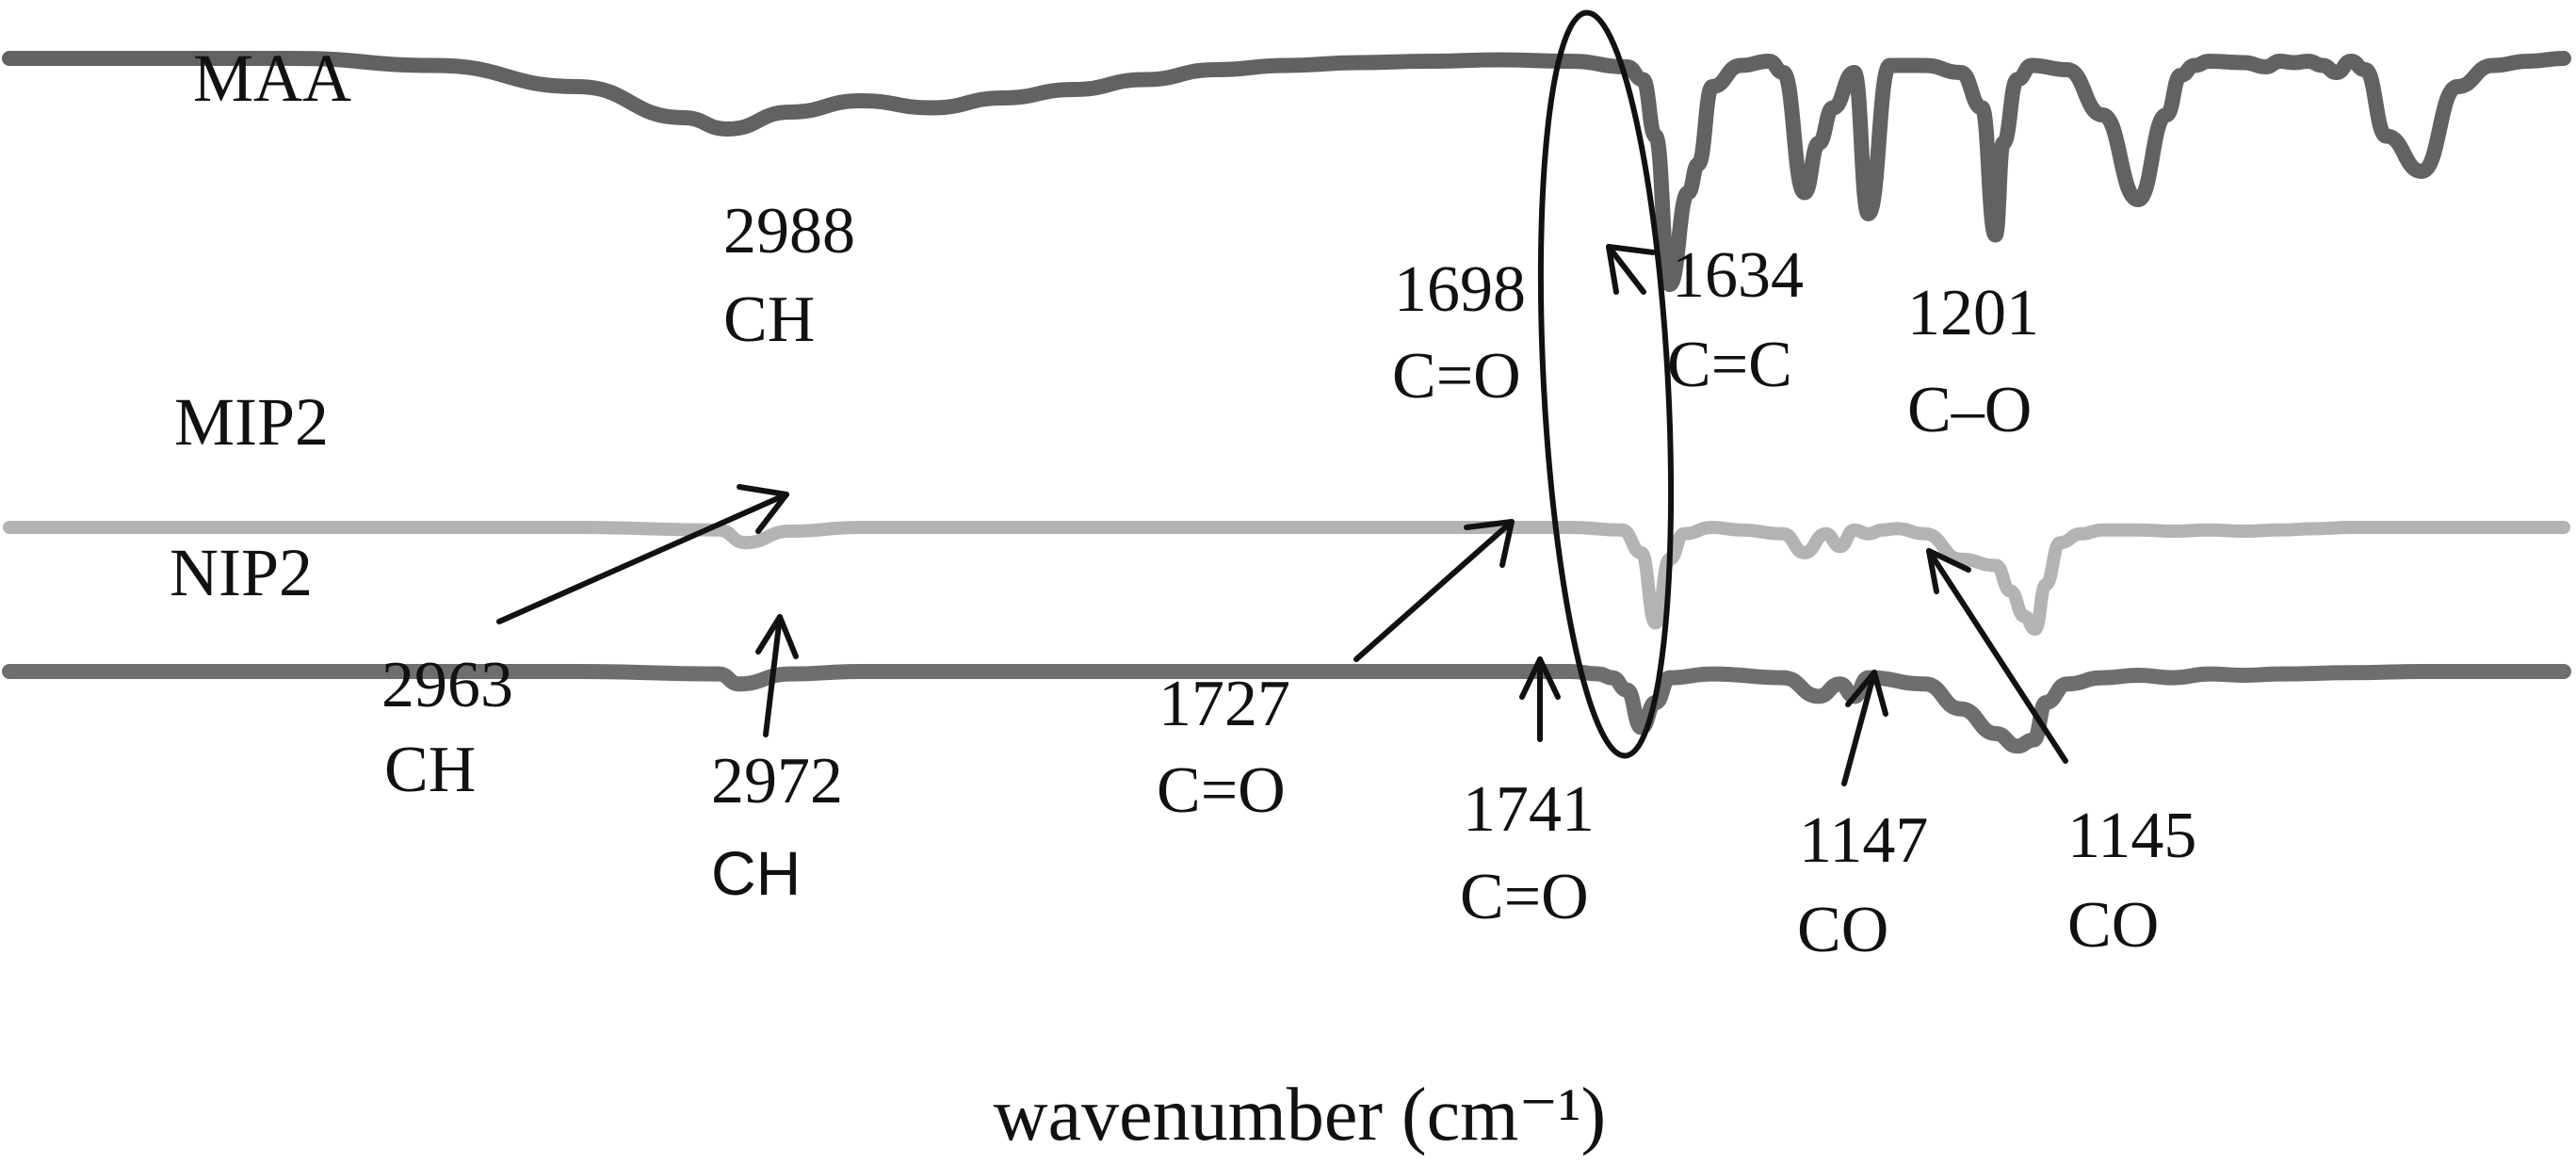  I want to click on series-line-mip2, so click(1286, 578).